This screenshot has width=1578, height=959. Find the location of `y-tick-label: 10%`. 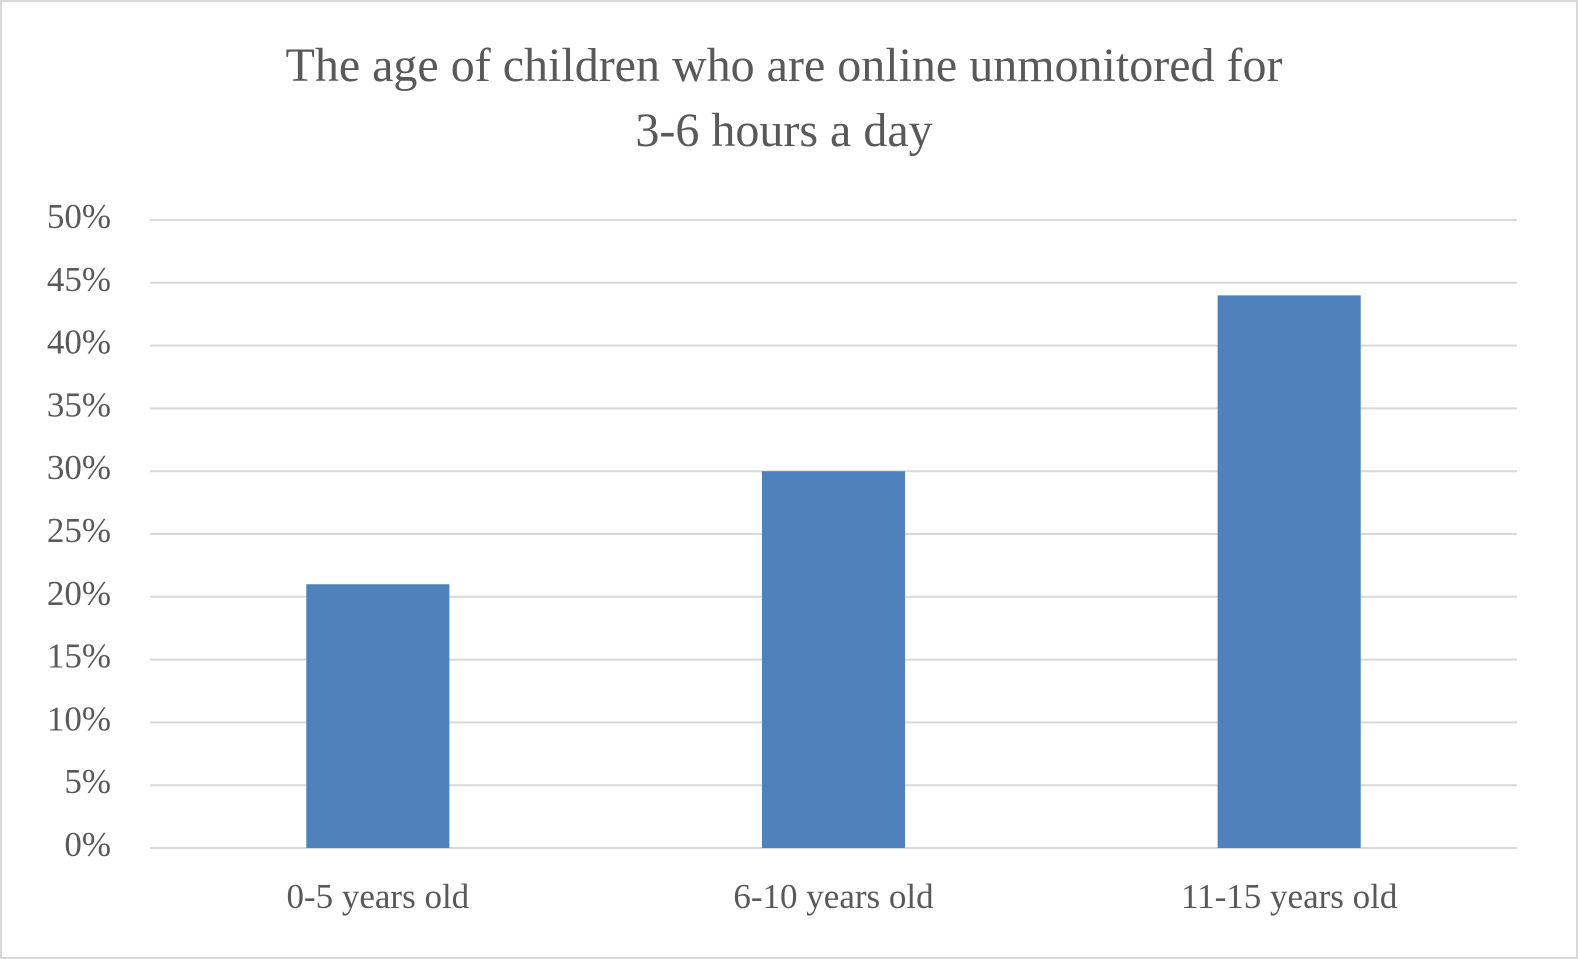

y-tick-label: 10% is located at coordinates (79, 718).